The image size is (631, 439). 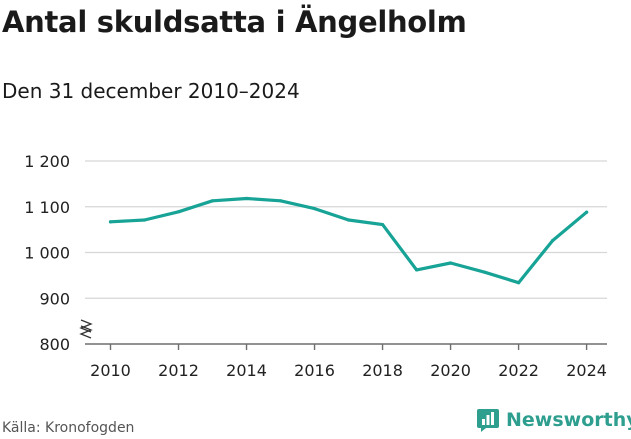 What do you see at coordinates (246, 370) in the screenshot?
I see `x-tick-label: 2014` at bounding box center [246, 370].